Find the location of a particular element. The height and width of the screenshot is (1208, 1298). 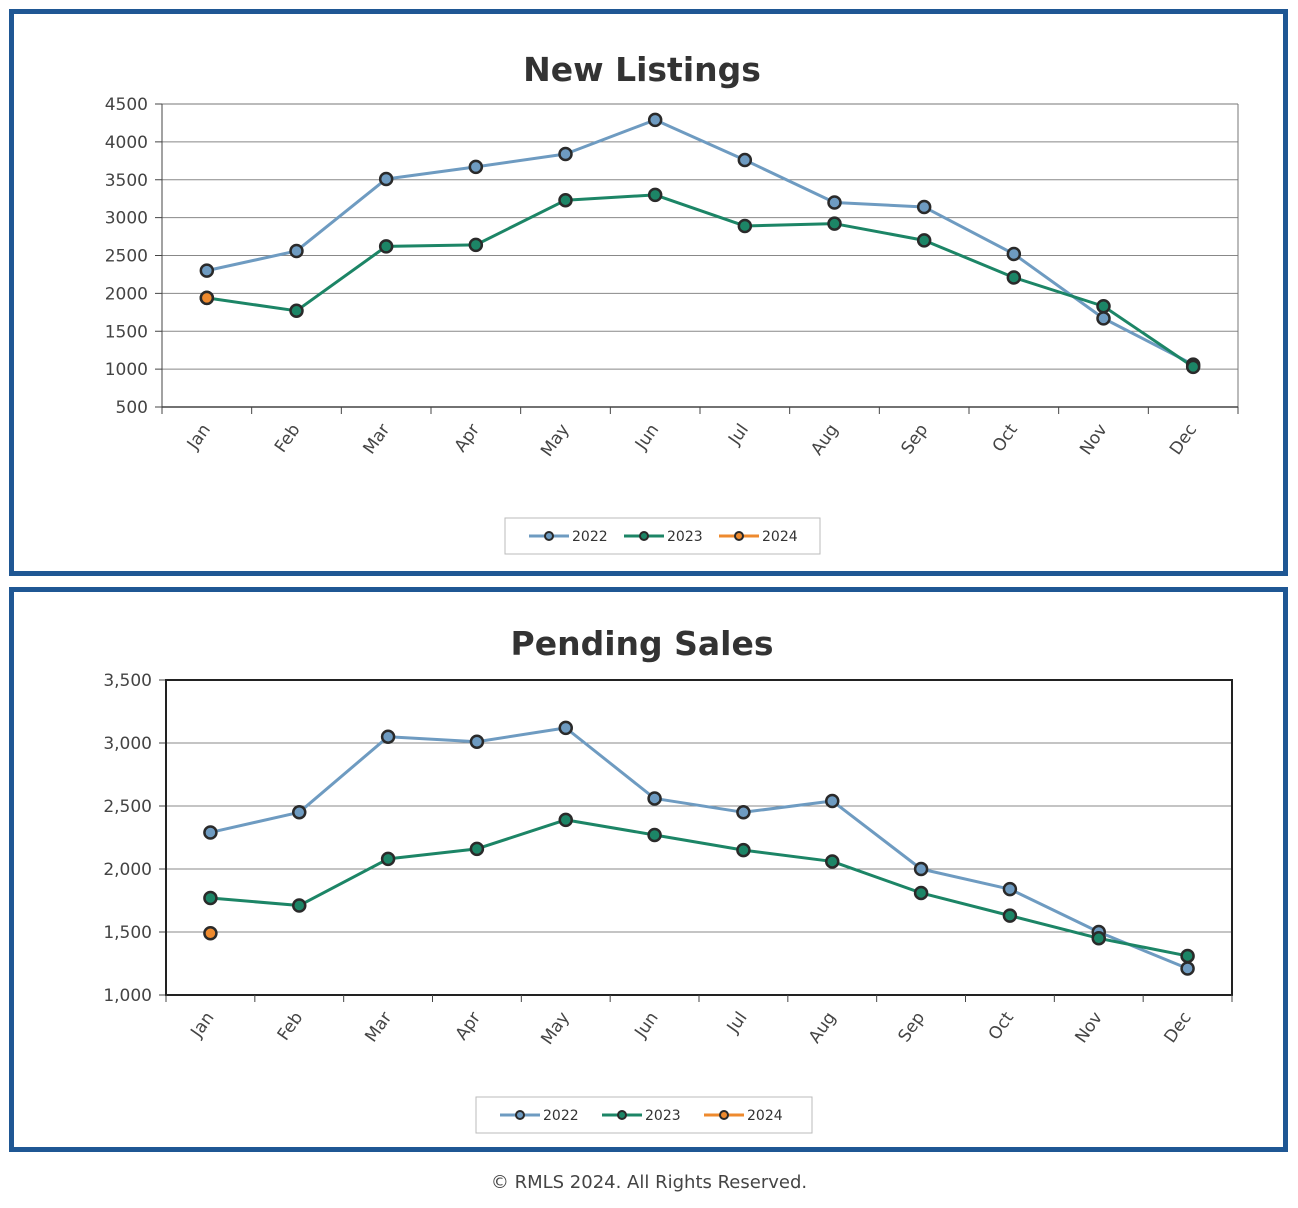

y-tick-label: 3000 is located at coordinates (126, 219).